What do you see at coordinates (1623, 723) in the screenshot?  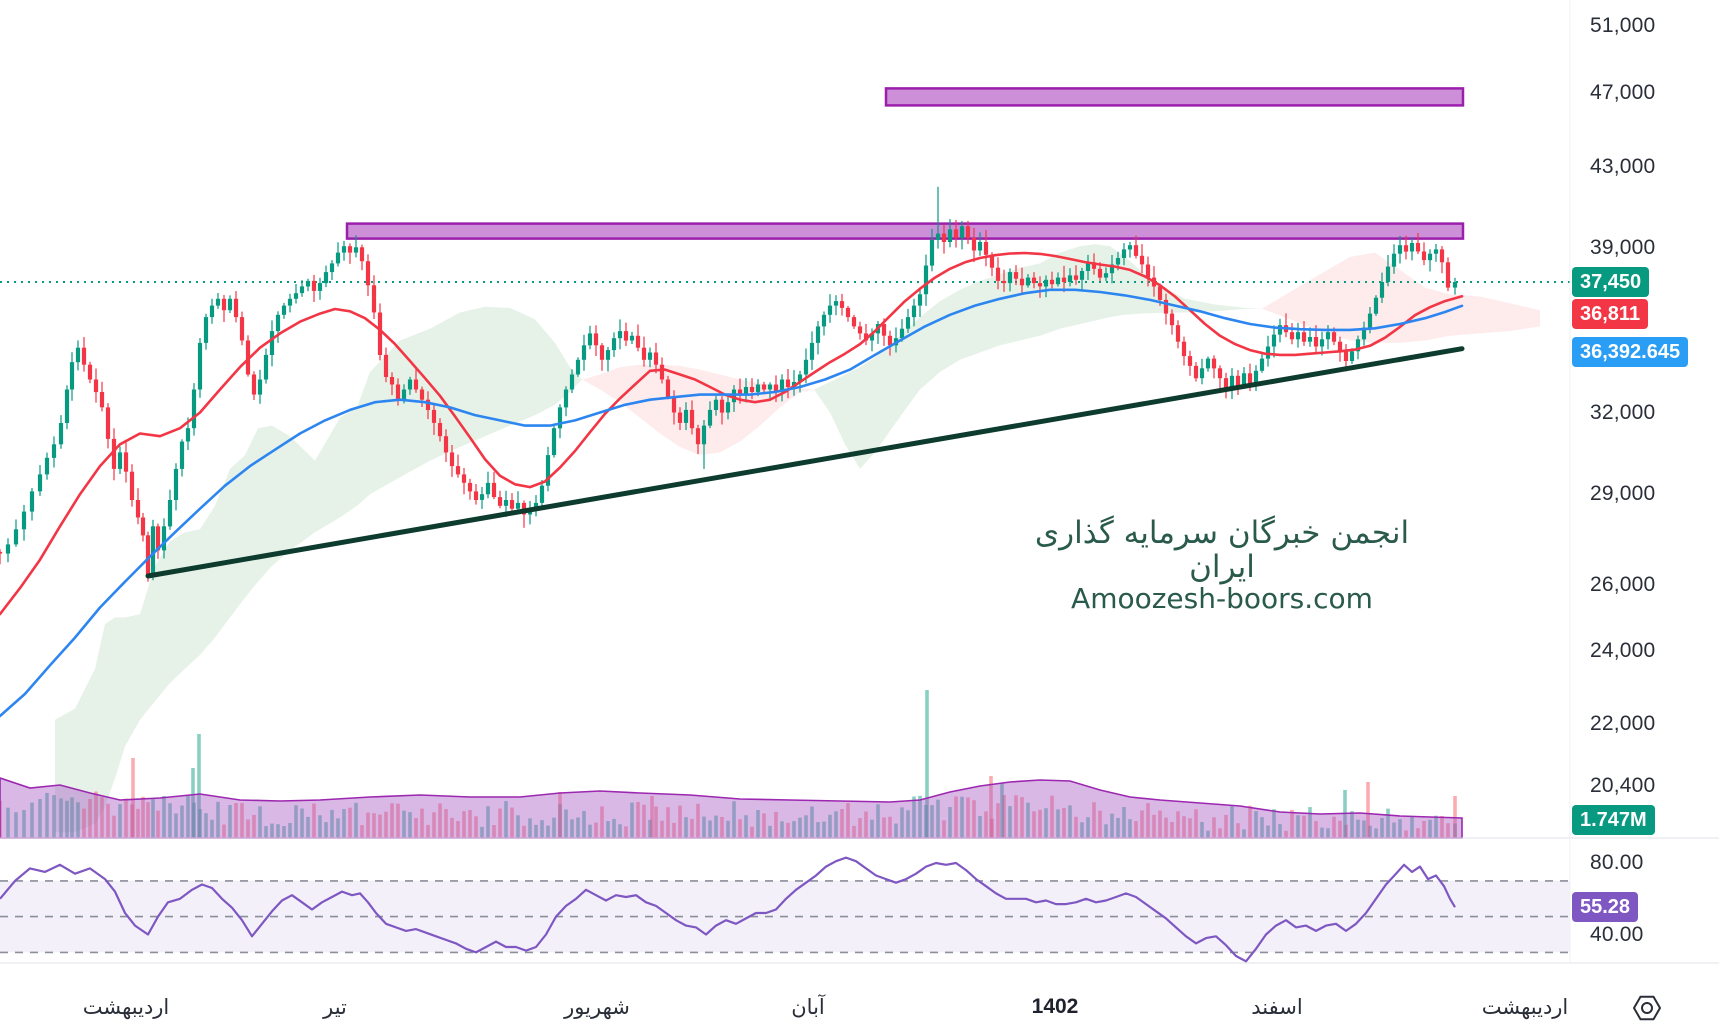 I see `price-tick-label: 22,000` at bounding box center [1623, 723].